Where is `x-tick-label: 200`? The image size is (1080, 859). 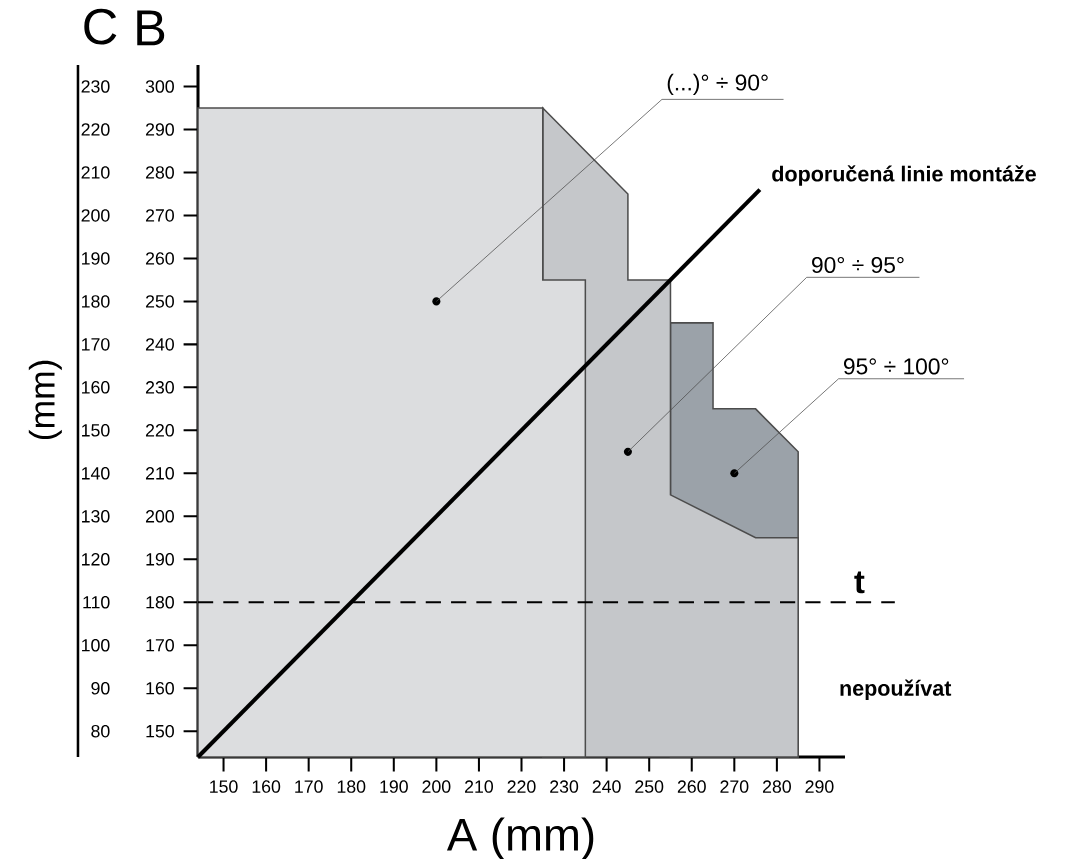 x-tick-label: 200 is located at coordinates (436, 786).